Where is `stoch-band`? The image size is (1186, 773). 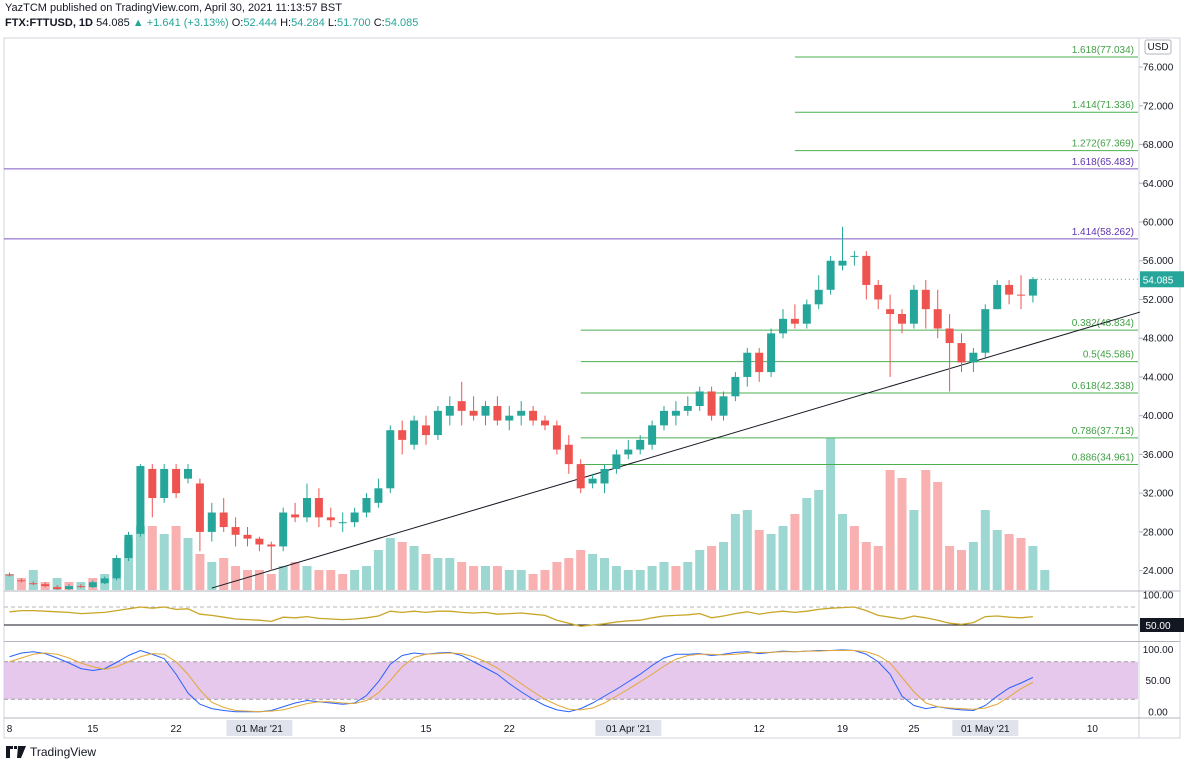 stoch-band is located at coordinates (571, 680).